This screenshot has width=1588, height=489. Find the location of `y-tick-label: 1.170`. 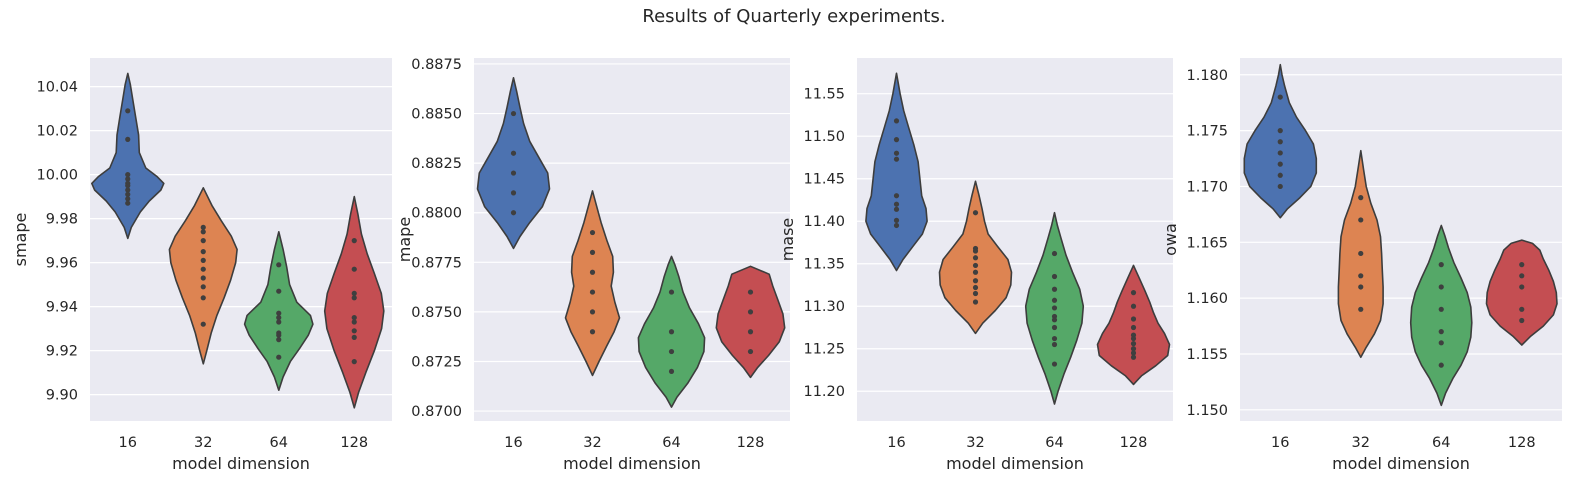

y-tick-label: 1.170 is located at coordinates (1207, 187).